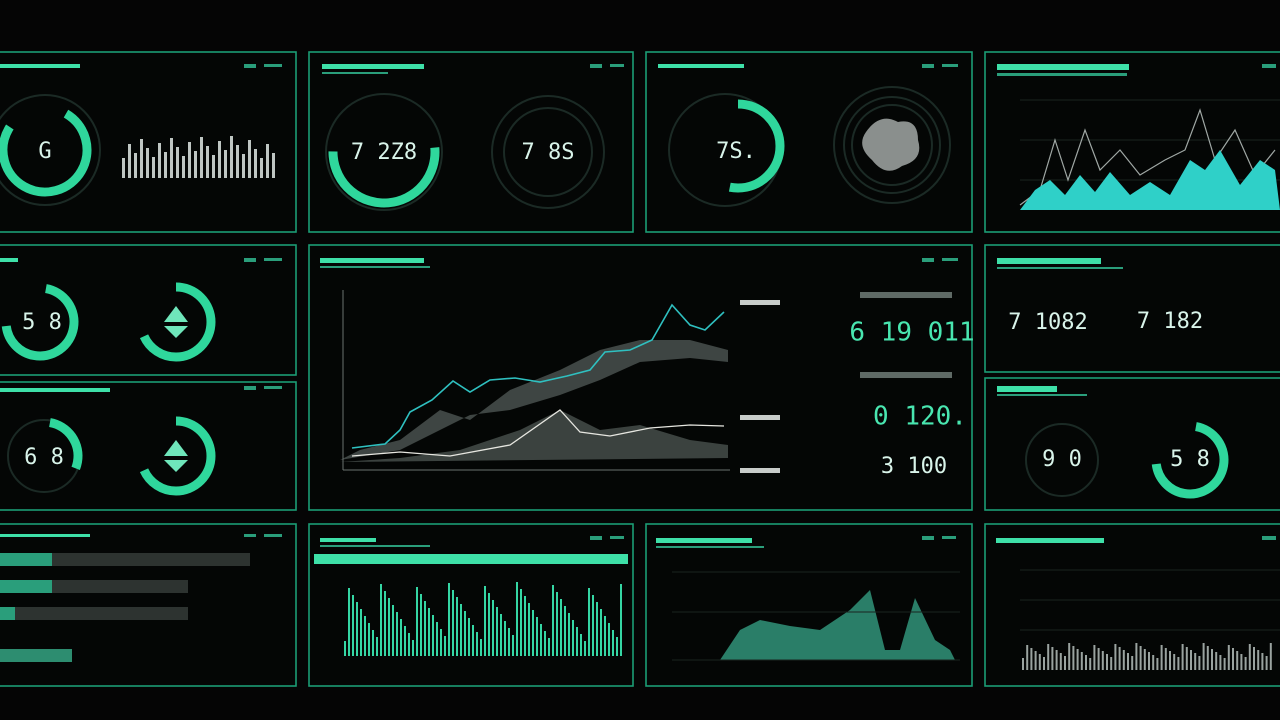 The height and width of the screenshot is (720, 1280). I want to click on gauge-label: 7 2Z8, so click(384, 152).